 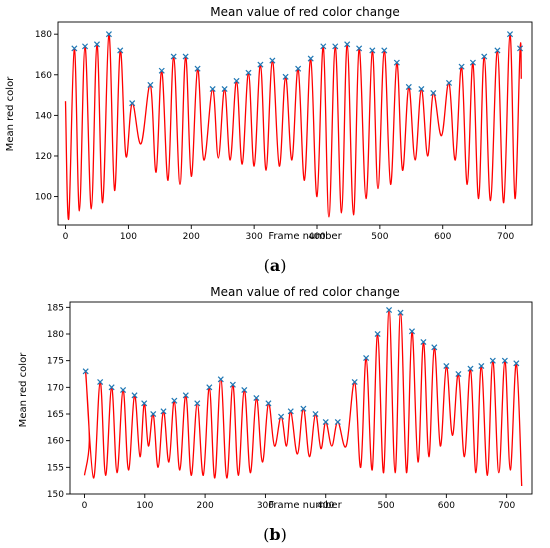 I want to click on chart-b-y-tick-label: 150, so click(x=55, y=495).